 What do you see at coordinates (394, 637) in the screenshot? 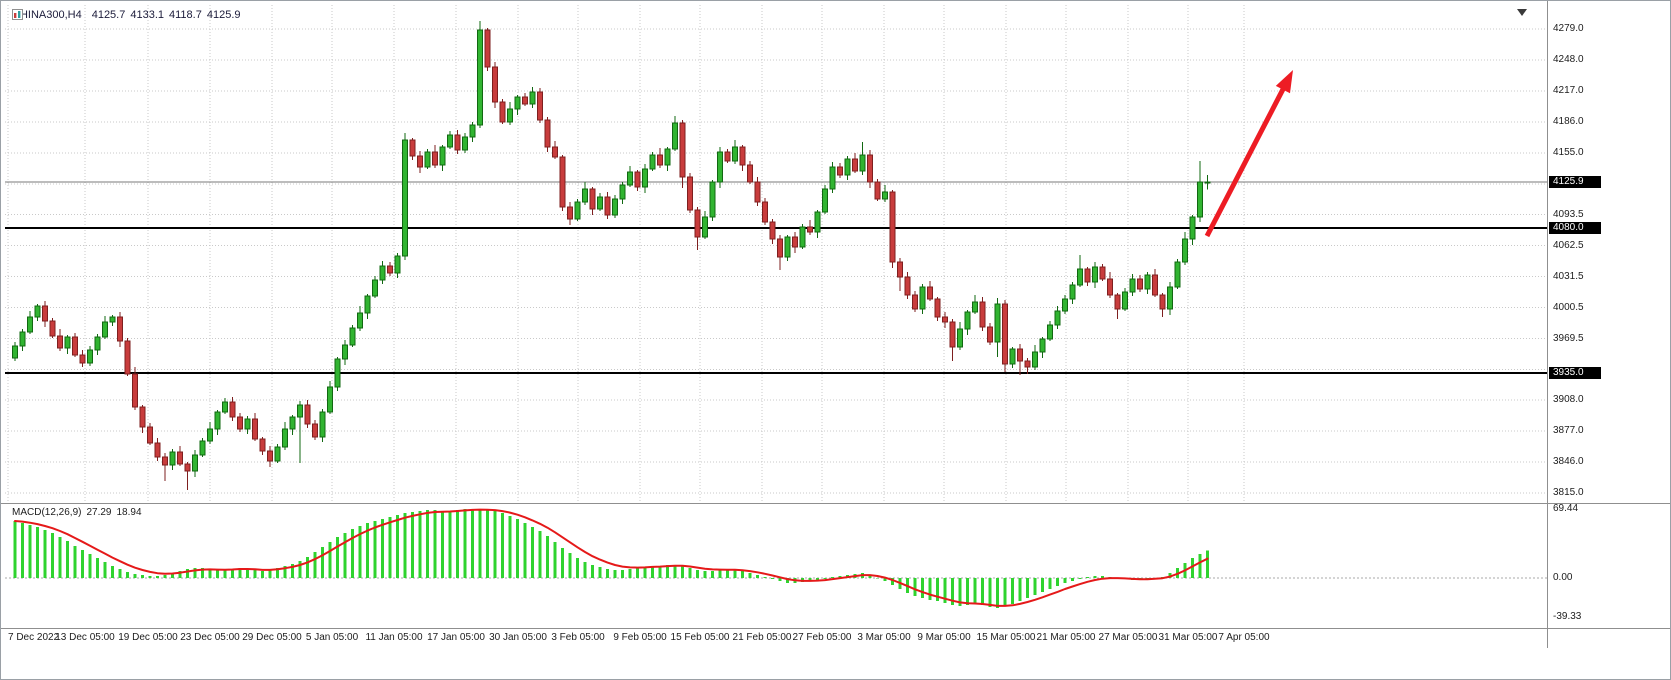
I see `time-tick-label: 11 Jan 05:00` at bounding box center [394, 637].